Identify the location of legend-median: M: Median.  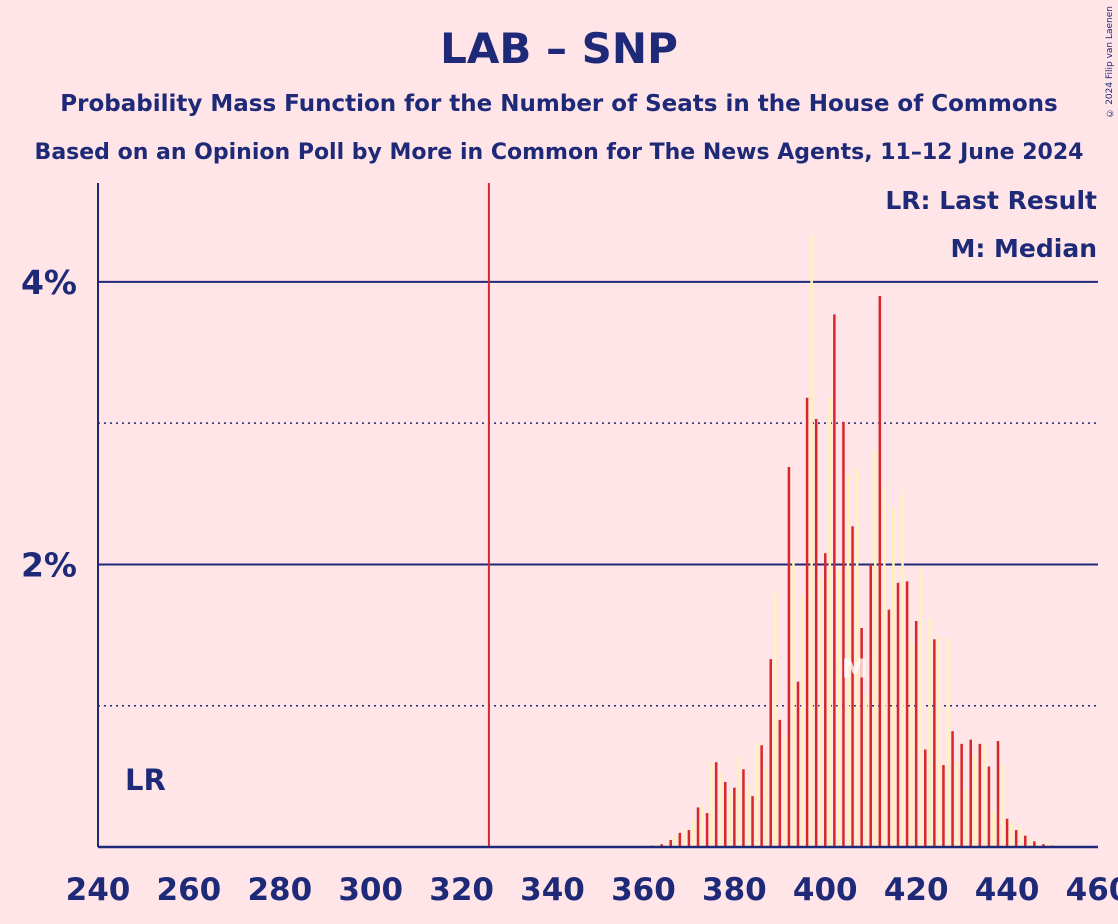
(1023, 248).